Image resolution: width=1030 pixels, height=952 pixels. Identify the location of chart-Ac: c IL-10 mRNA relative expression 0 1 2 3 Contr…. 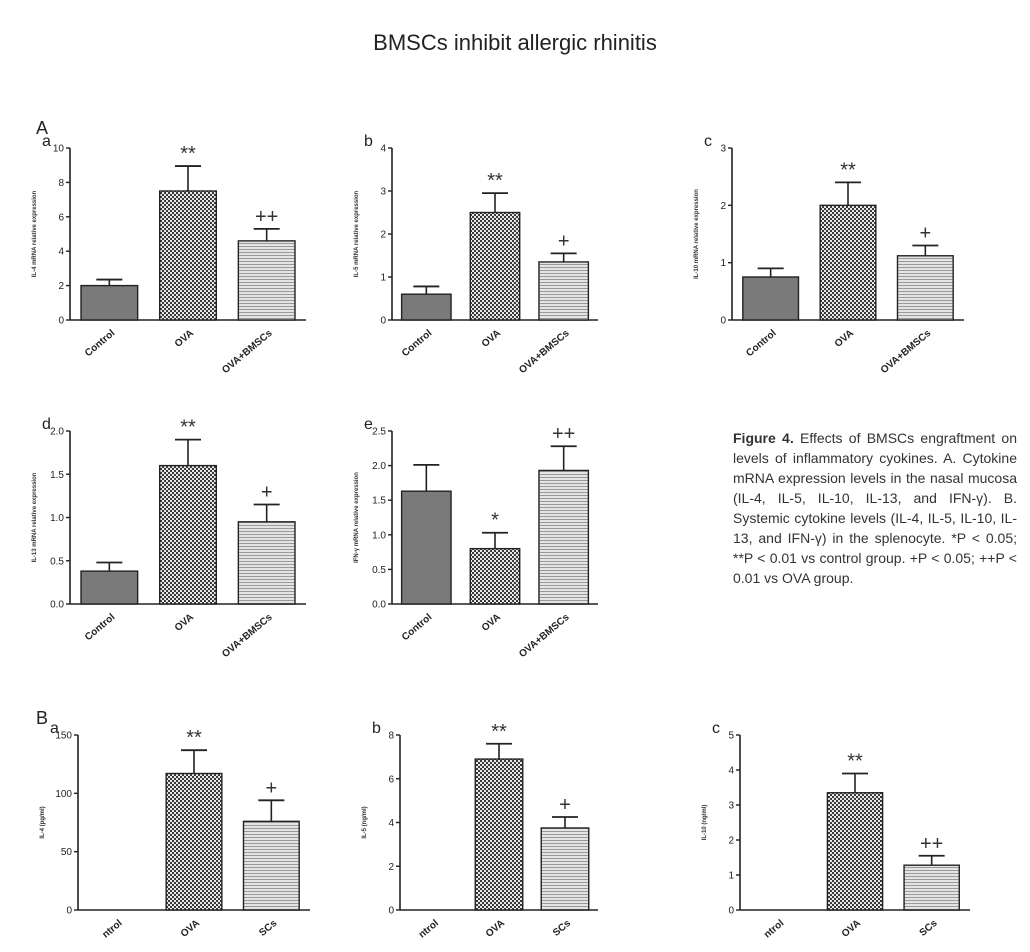
(829, 254).